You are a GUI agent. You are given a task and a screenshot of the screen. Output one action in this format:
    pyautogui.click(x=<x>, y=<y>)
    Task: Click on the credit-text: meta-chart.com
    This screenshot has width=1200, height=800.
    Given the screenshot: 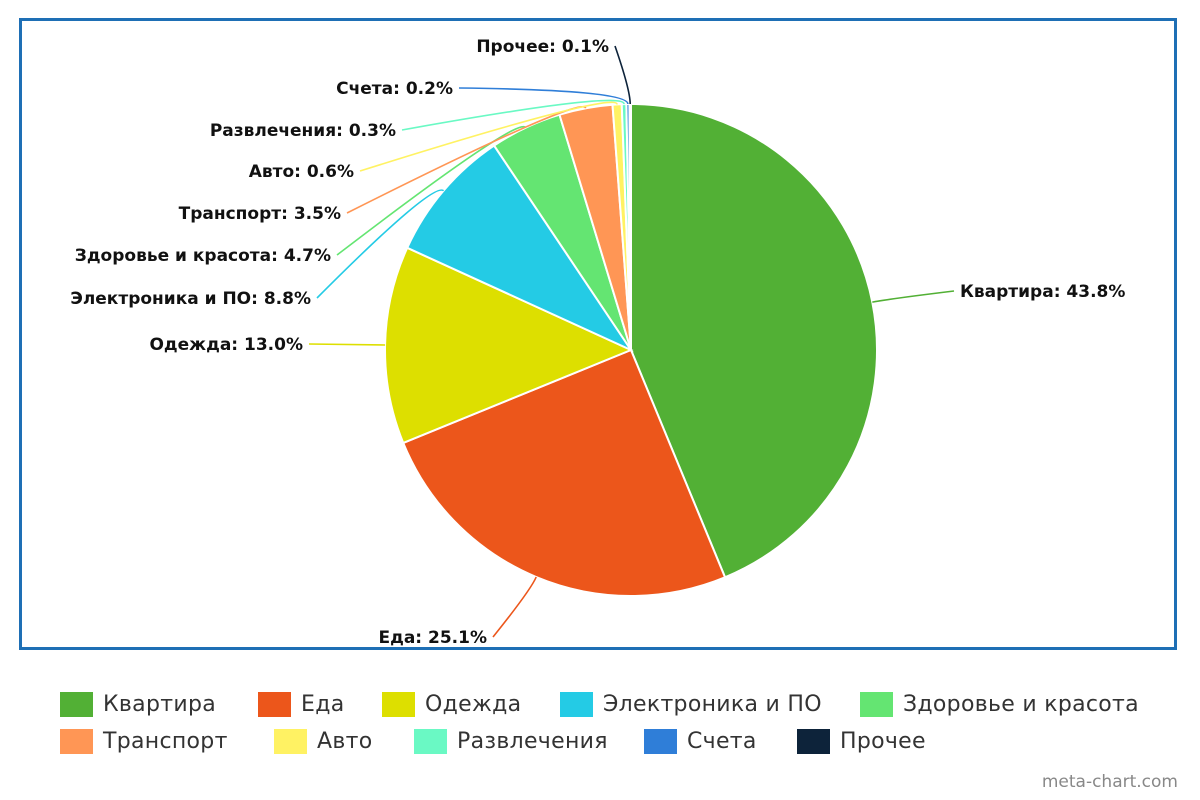 What is the action you would take?
    pyautogui.click(x=1109, y=782)
    